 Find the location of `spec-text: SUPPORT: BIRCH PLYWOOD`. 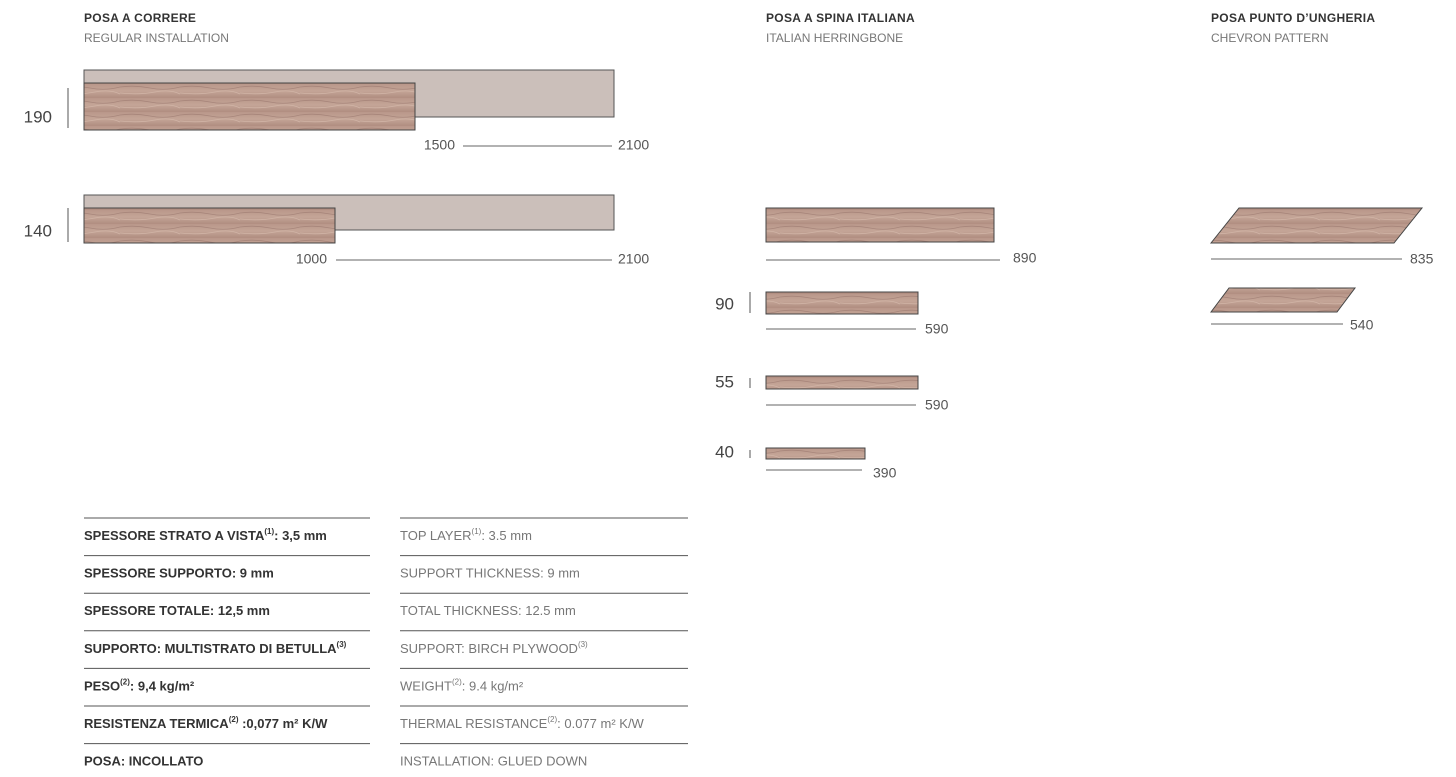

spec-text: SUPPORT: BIRCH PLYWOOD is located at coordinates (489, 648).